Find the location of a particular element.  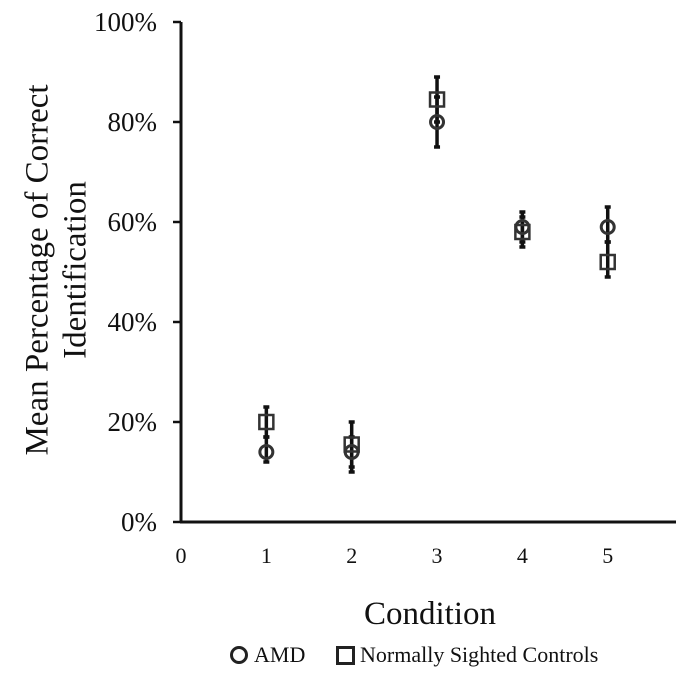

y-axis-label-line: Mean Percentage of Correct is located at coordinates (38, 269).